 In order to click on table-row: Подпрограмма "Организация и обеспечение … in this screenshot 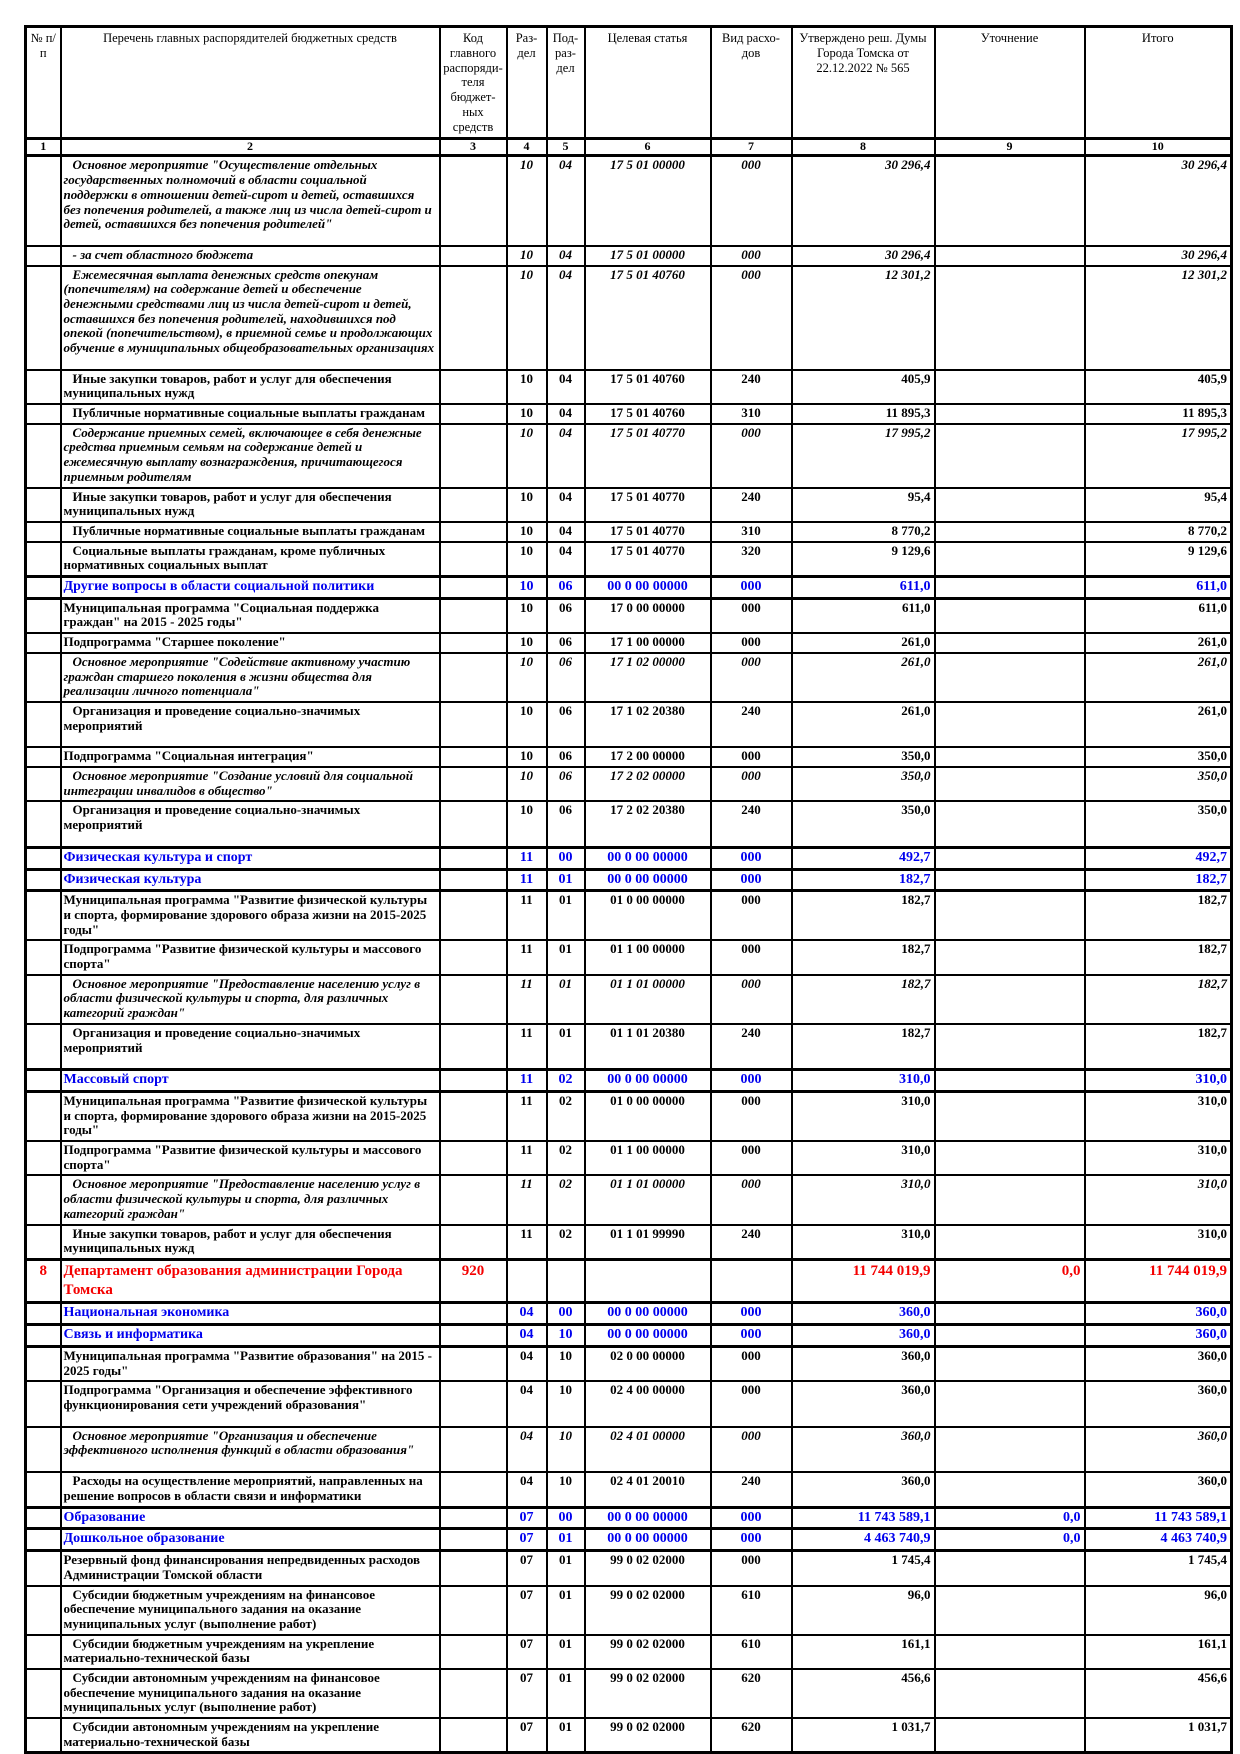, I will do `click(628, 1404)`.